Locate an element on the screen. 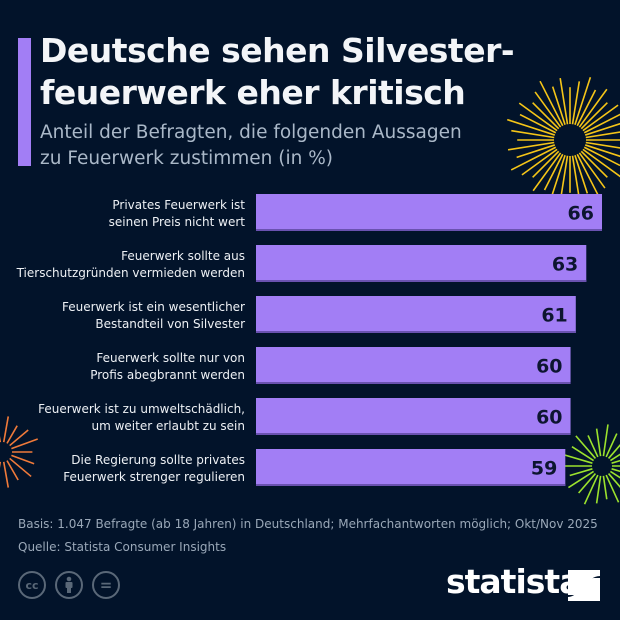  category-label: Die Regierung sollte privates is located at coordinates (158, 460).